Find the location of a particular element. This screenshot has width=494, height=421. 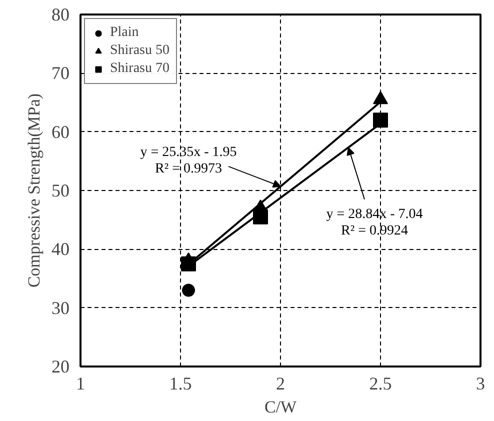

y-tick-label: 50 is located at coordinates (61, 190).